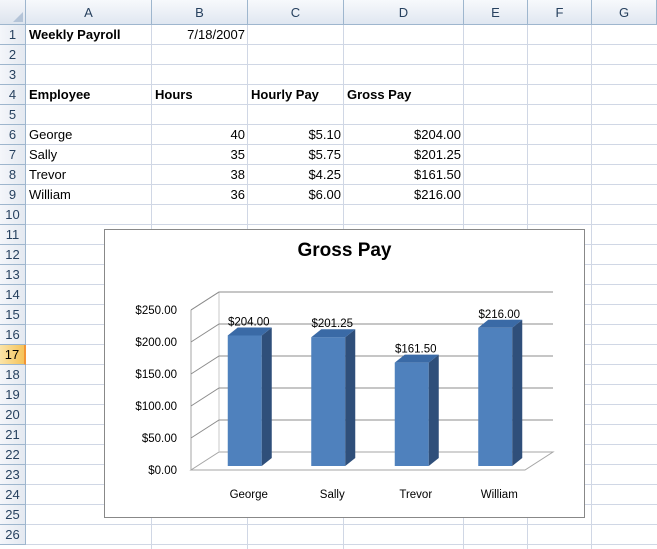 The height and width of the screenshot is (549, 657). Describe the element at coordinates (332, 324) in the screenshot. I see `chart-data-label: $201.25` at that location.